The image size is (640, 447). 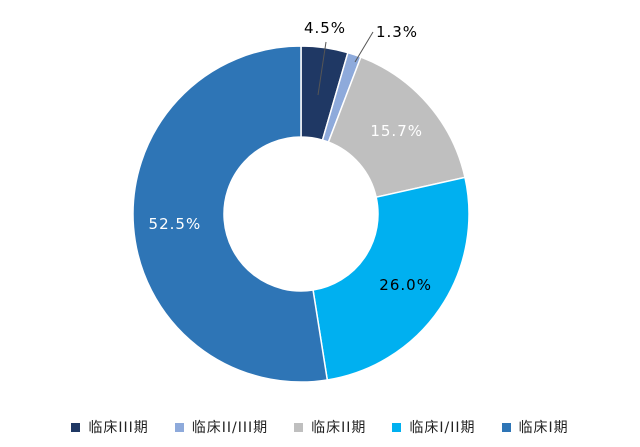 What do you see at coordinates (405, 285) in the screenshot?
I see `slice-label-3: 26.0%` at bounding box center [405, 285].